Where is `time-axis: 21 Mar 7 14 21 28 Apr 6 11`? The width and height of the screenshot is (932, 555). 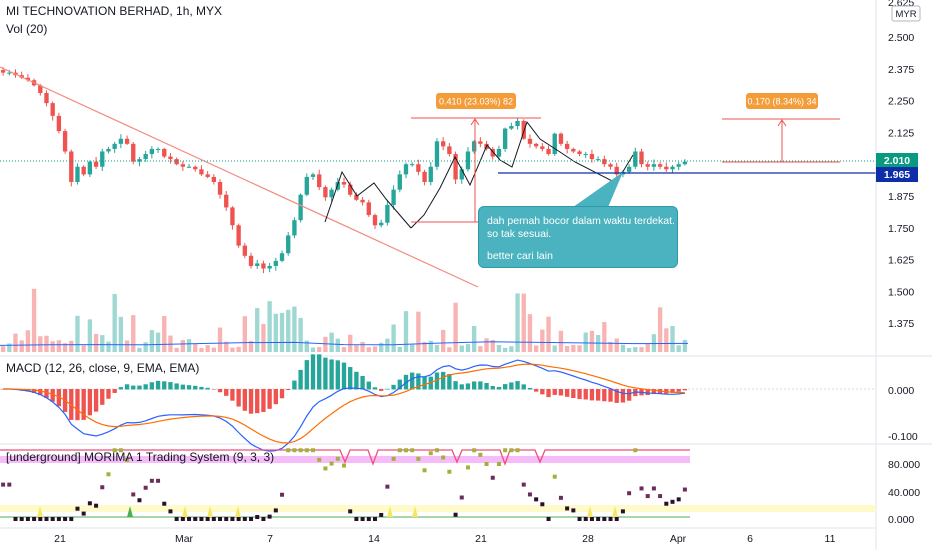 time-axis: 21 Mar 7 14 21 28 Apr 6 11 is located at coordinates (444, 539).